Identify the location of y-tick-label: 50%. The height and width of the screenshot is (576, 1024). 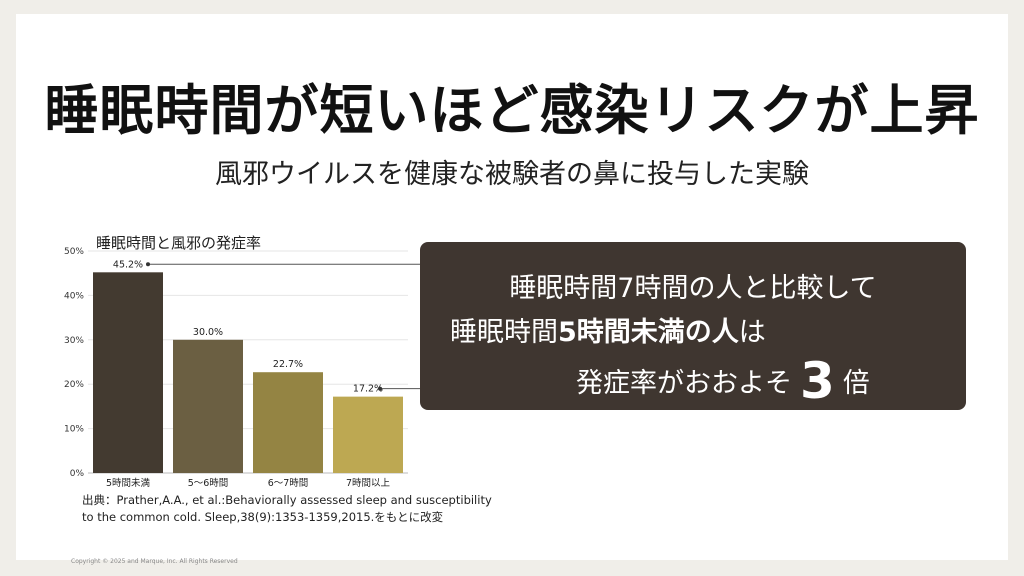
(74, 252).